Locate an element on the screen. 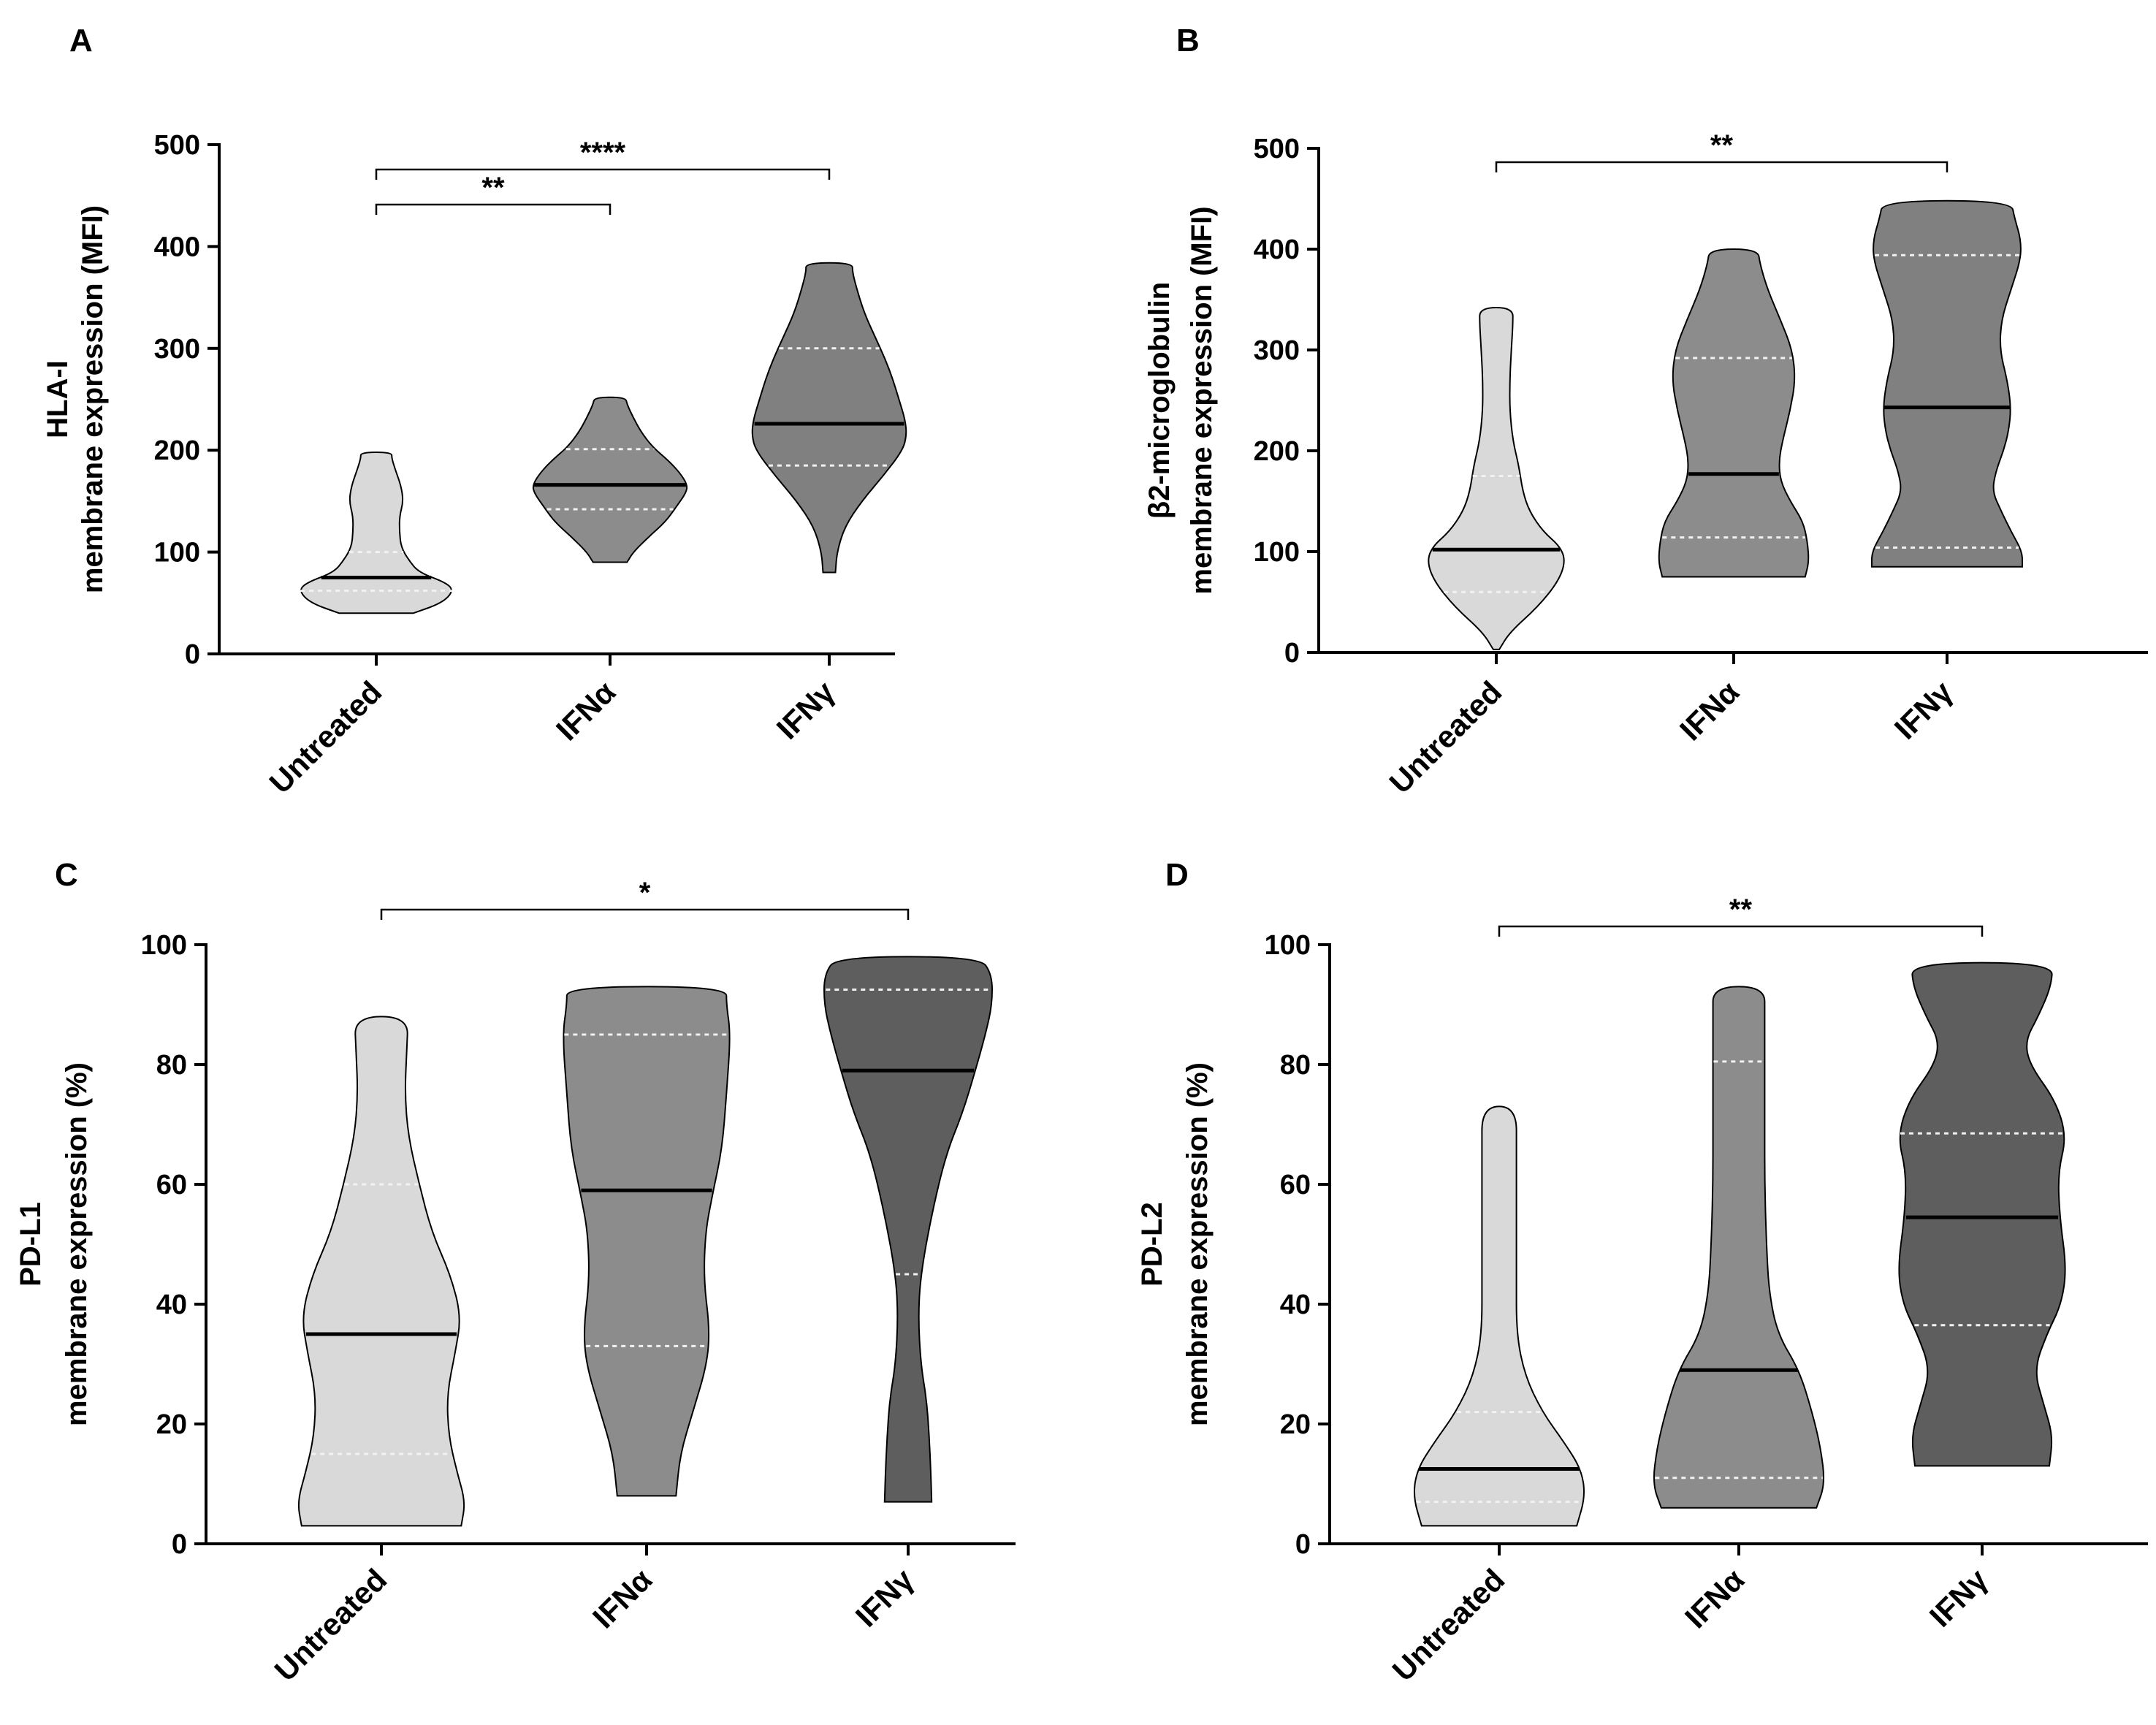  panel-c-category-label: Untreated is located at coordinates (331, 1625).